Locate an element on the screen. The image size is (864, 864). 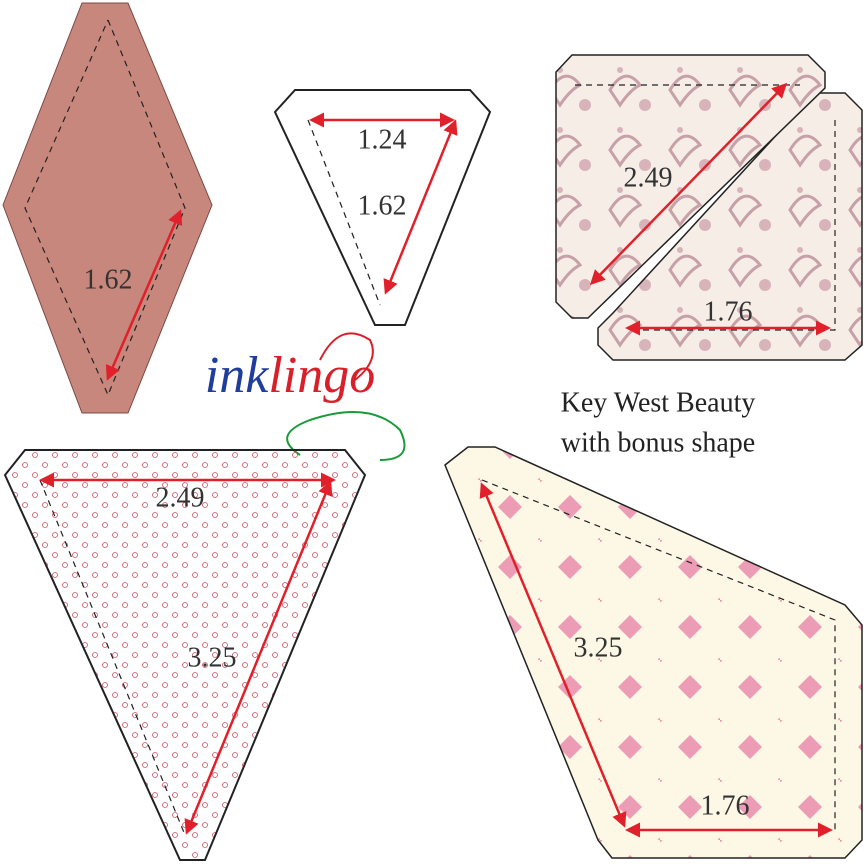
diamond-shape: 1.62 is located at coordinates (107, 208).